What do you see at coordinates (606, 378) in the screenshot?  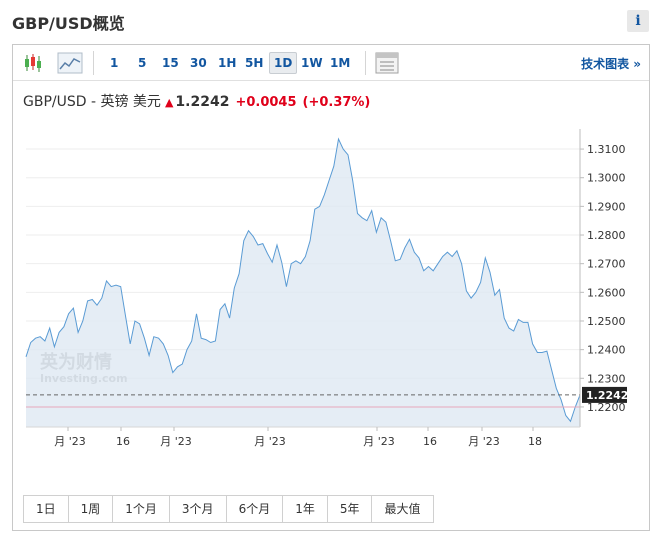 I see `y-tick-label: 1.2300` at bounding box center [606, 378].